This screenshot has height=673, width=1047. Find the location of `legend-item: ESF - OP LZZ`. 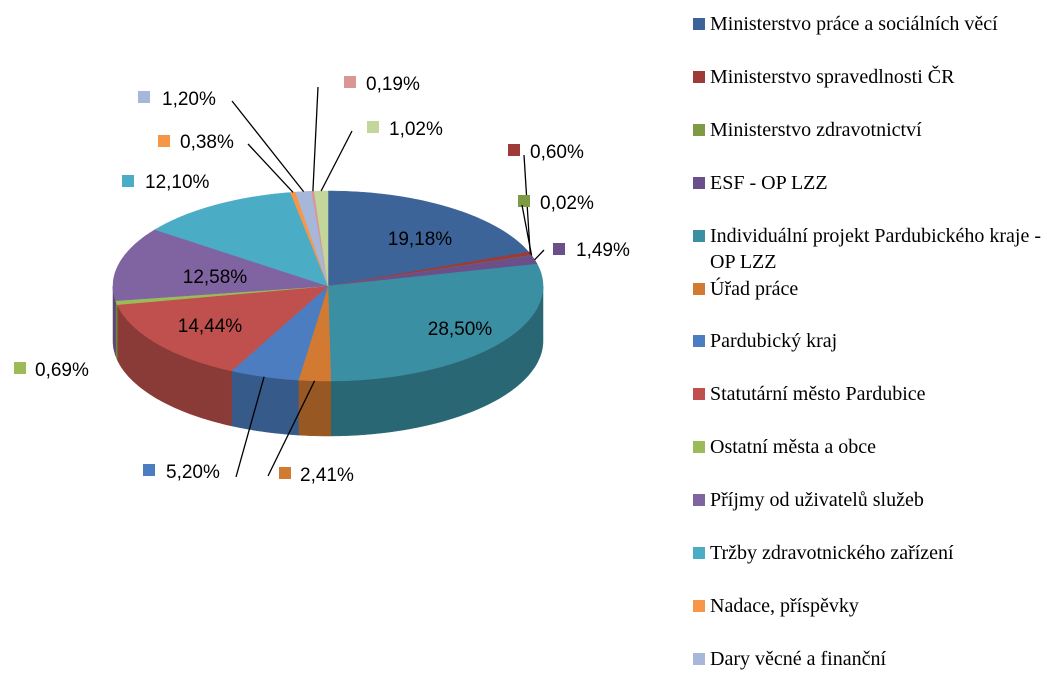

legend-item: ESF - OP LZZ is located at coordinates (868, 183).